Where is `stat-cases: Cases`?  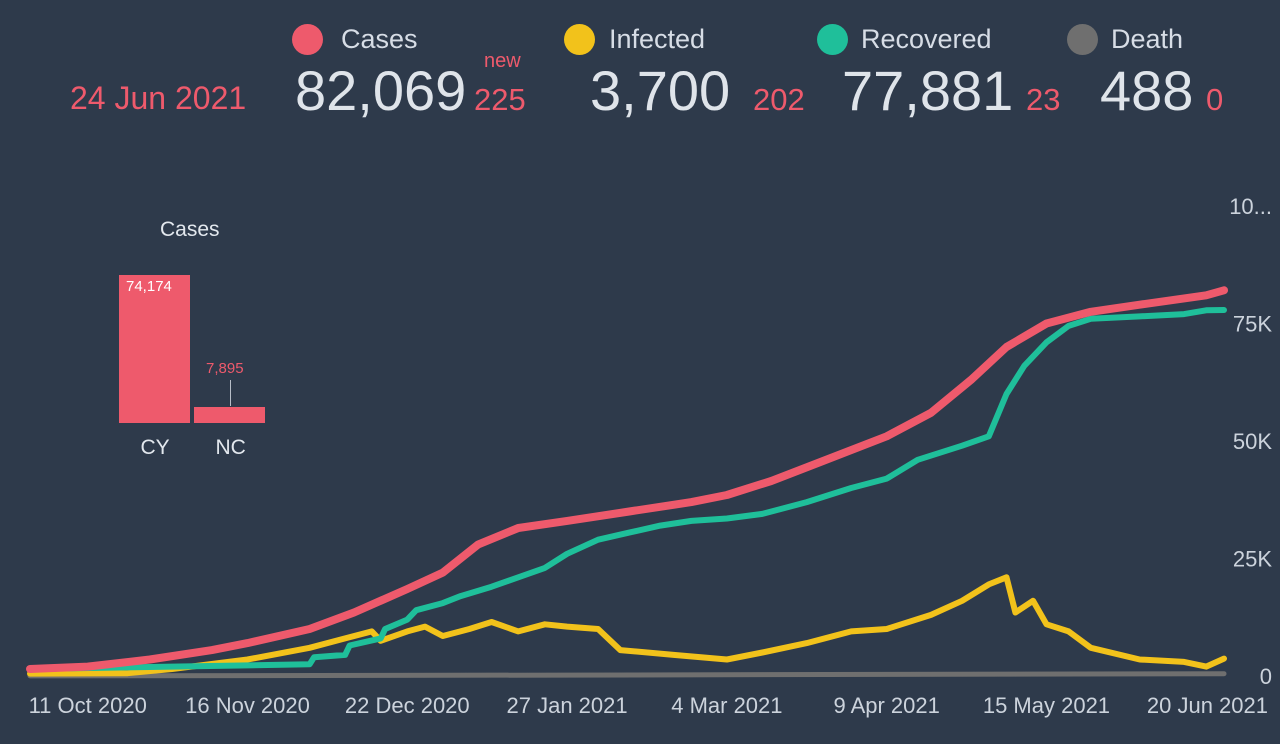 stat-cases: Cases is located at coordinates (355, 39).